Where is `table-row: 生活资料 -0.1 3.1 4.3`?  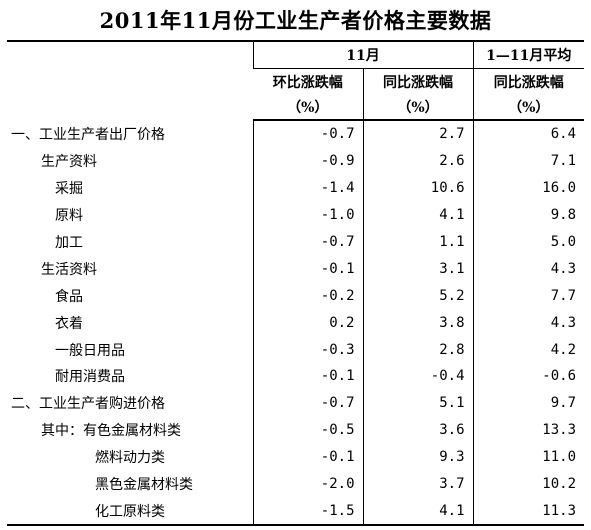 table-row: 生活资料 -0.1 3.1 4.3 is located at coordinates (296, 269).